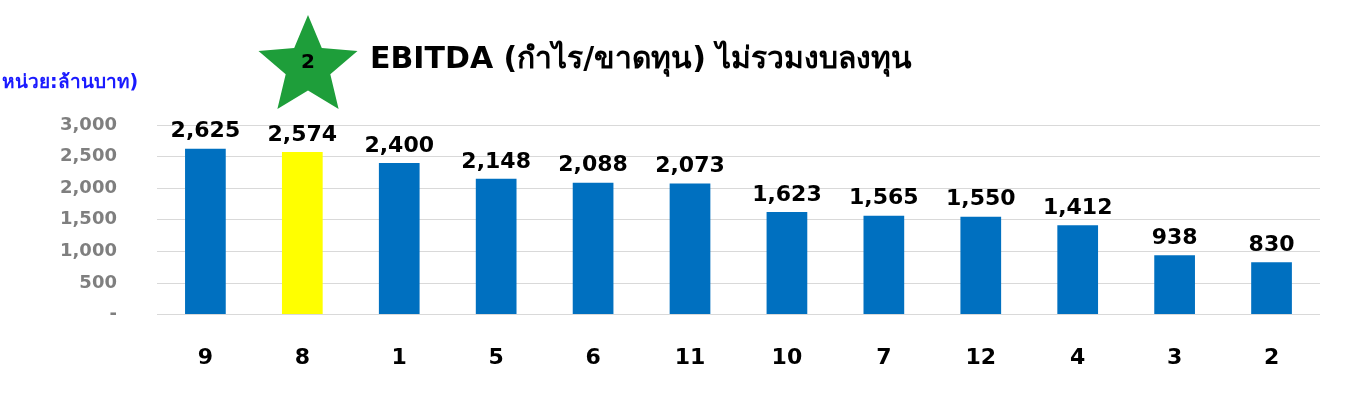 Image resolution: width=1350 pixels, height=401 pixels. Describe the element at coordinates (690, 356) in the screenshot. I see `x-tick-label: 11` at that location.